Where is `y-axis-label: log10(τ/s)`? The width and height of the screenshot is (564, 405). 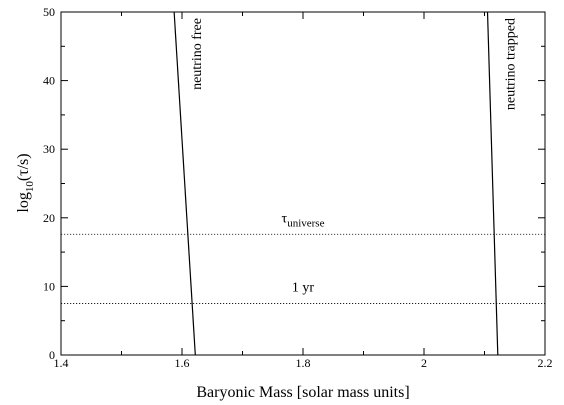
y-axis-label: log10(τ/s) is located at coordinates (25, 182).